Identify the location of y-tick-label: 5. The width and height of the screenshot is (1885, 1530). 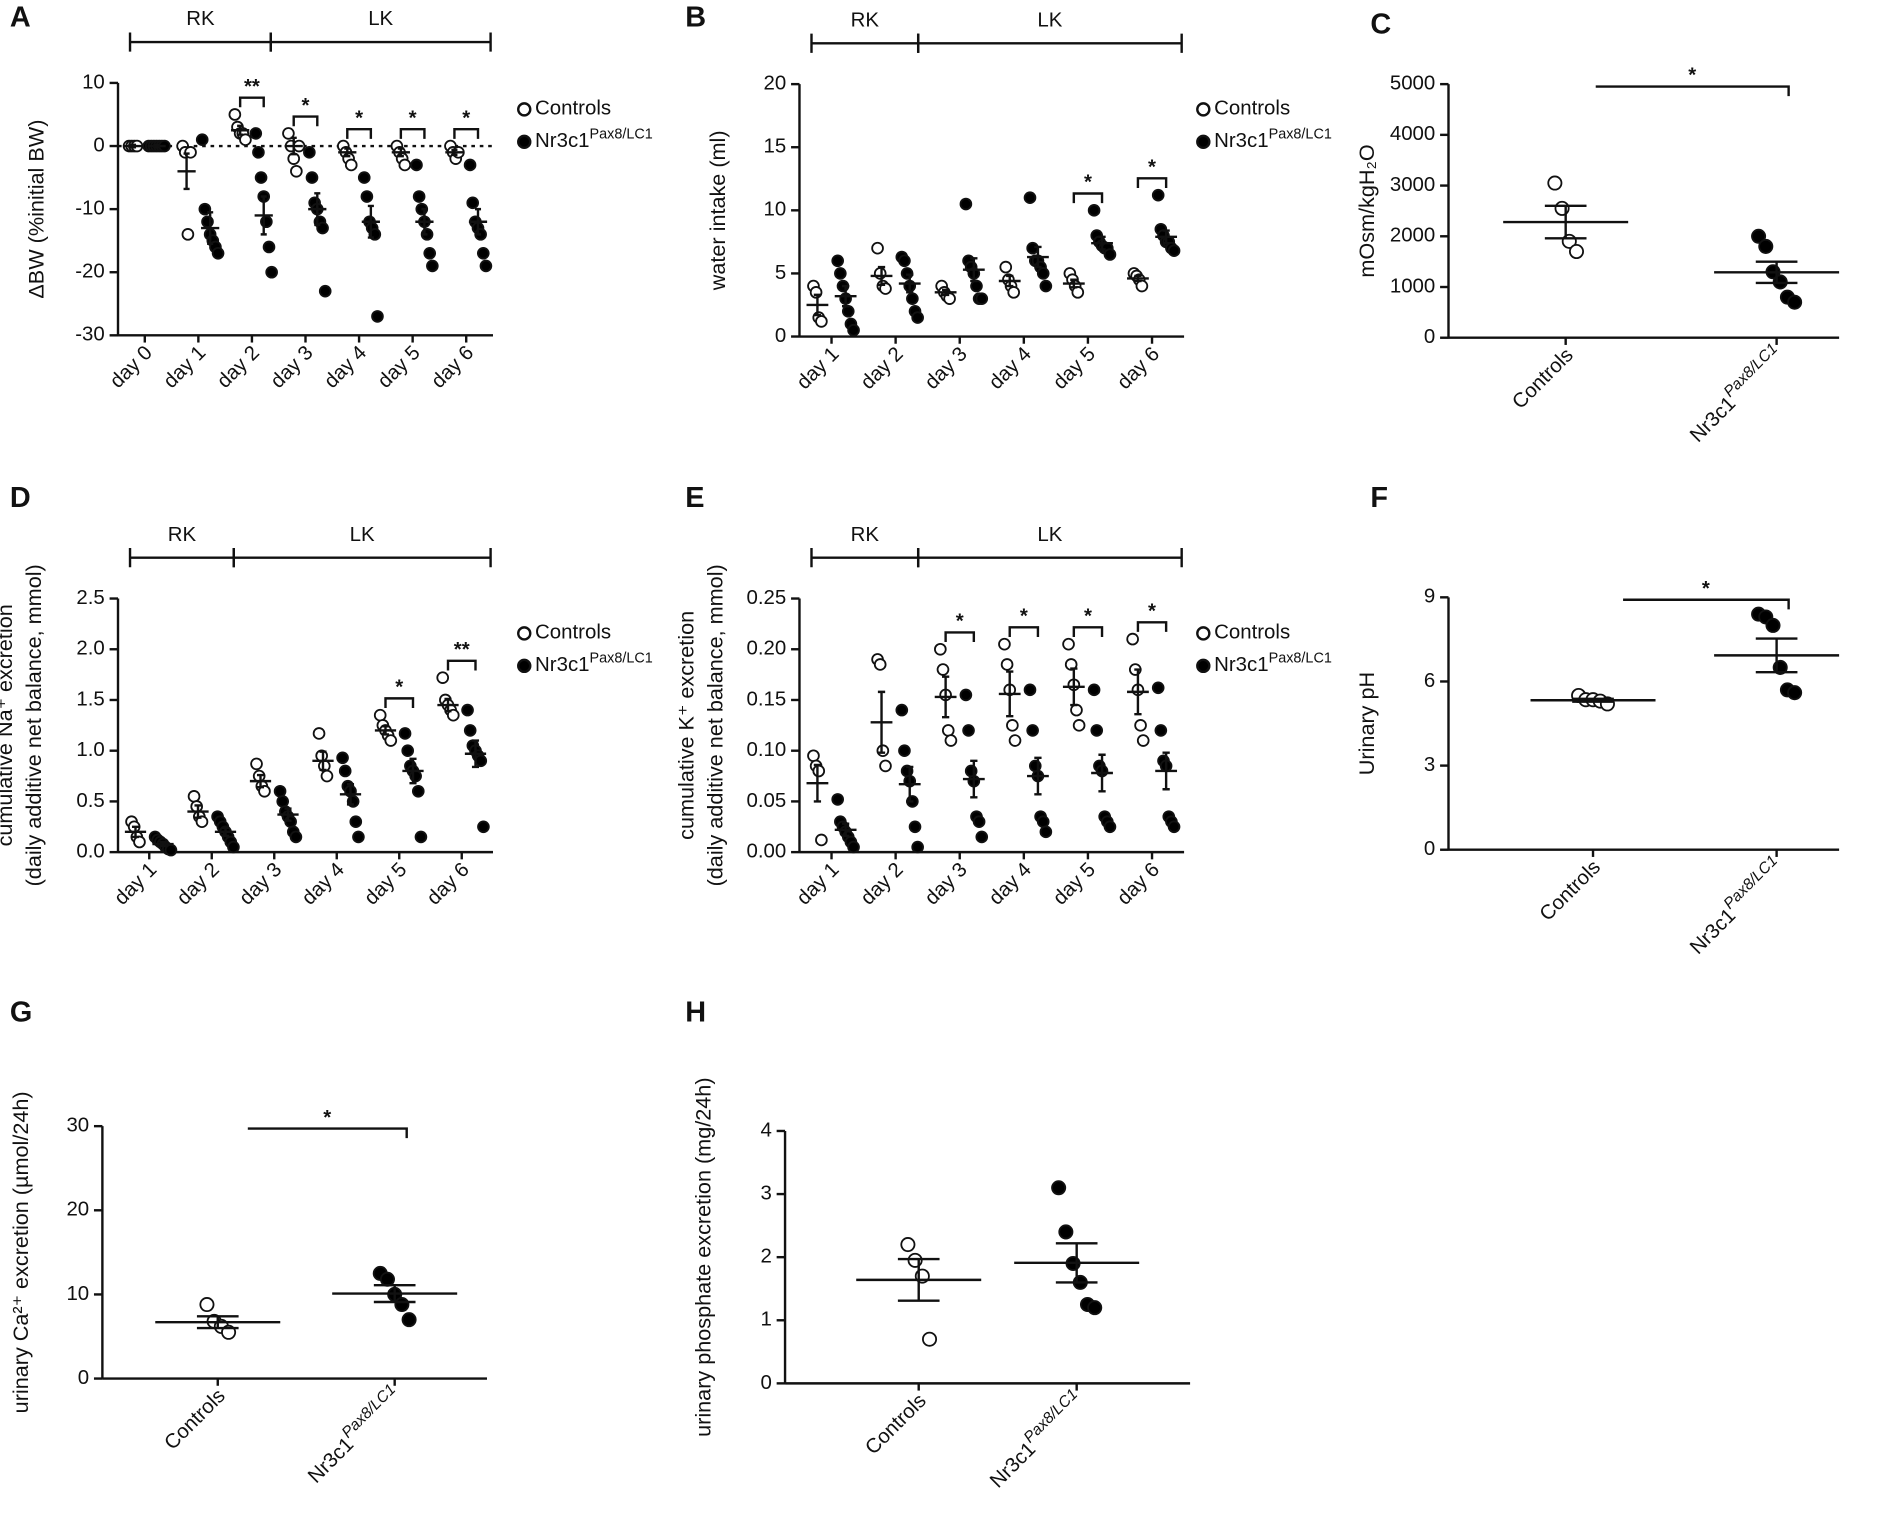
(780, 273).